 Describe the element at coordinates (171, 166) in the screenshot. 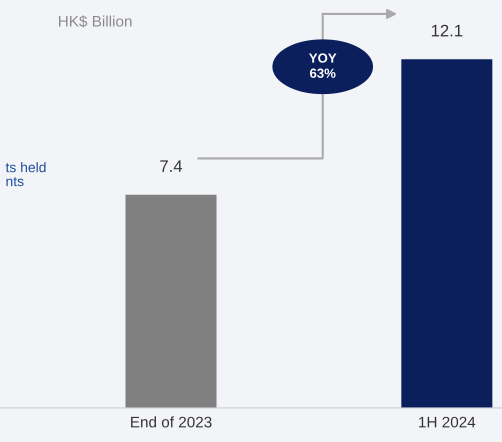

I see `data-label: 7.4` at that location.